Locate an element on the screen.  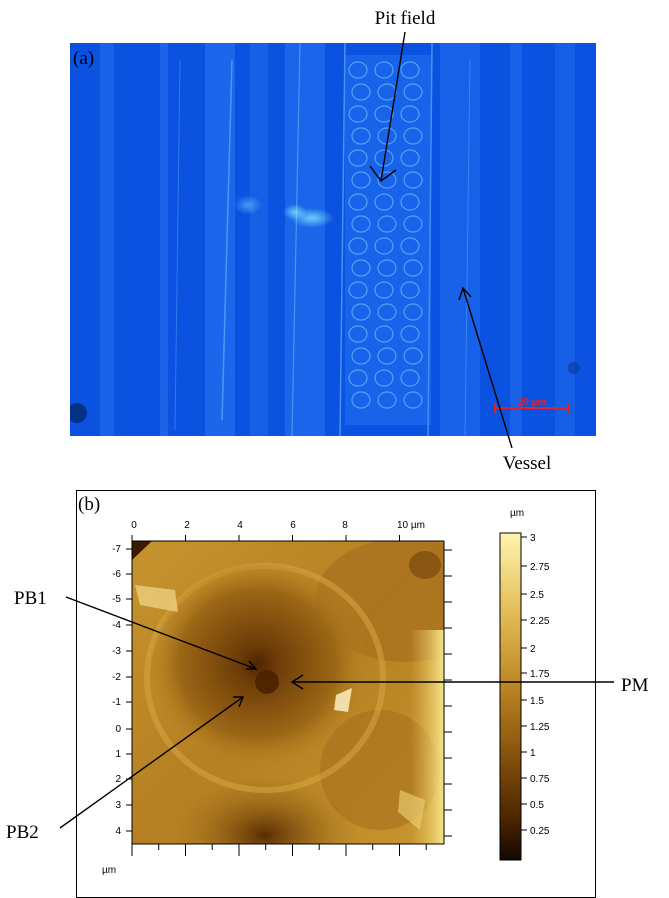
panel-a-label: (a) is located at coordinates (83, 58).